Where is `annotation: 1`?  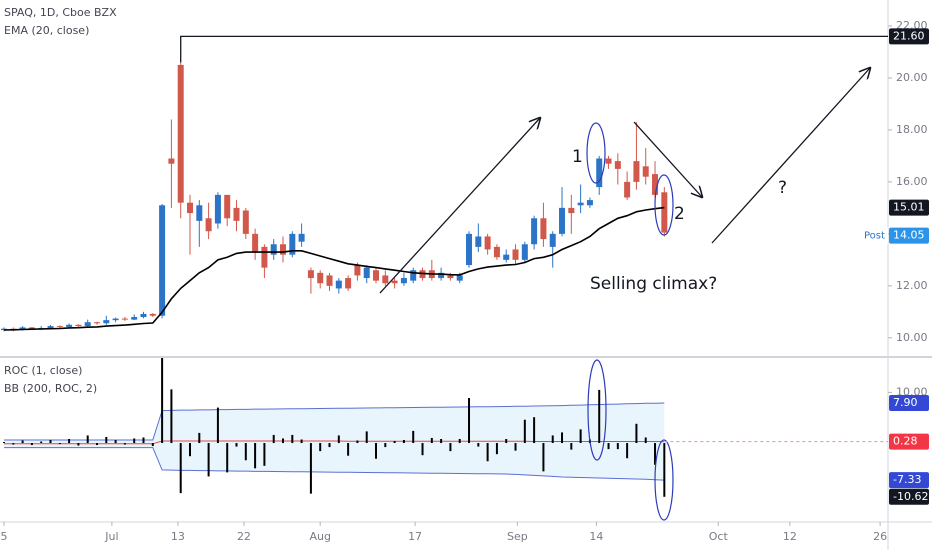 annotation: 1 is located at coordinates (577, 157).